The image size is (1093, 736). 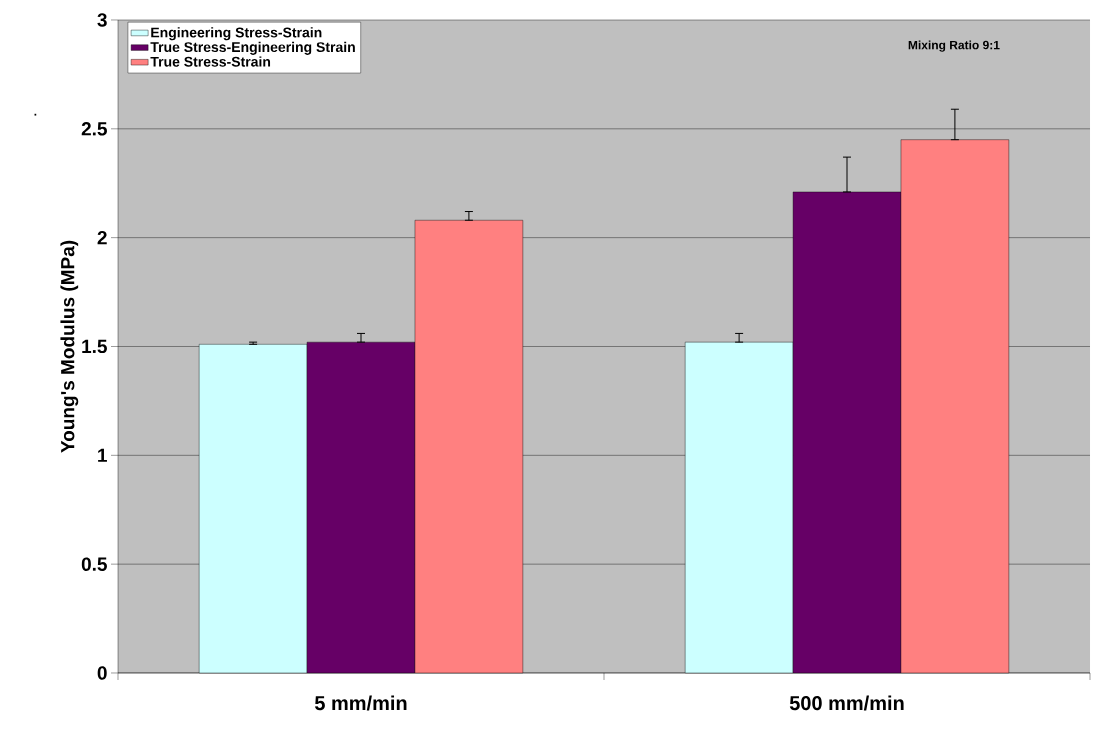 What do you see at coordinates (210, 61) in the screenshot?
I see `legend-label: True Stress-Strain` at bounding box center [210, 61].